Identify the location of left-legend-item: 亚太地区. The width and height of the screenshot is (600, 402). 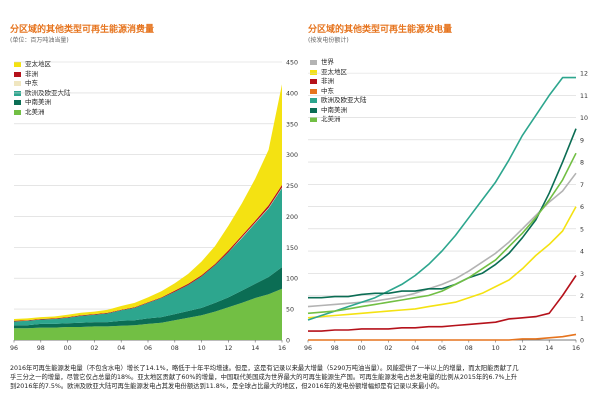
(42, 65).